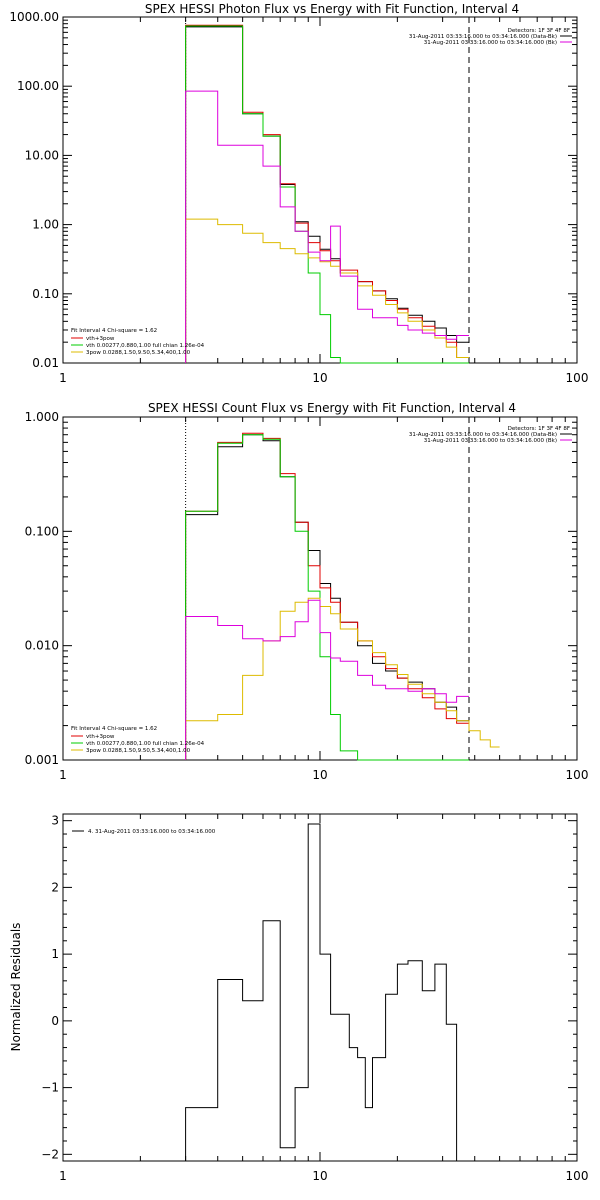 The image size is (600, 1200). I want to click on photon-flux-series-bk, so click(327, 226).